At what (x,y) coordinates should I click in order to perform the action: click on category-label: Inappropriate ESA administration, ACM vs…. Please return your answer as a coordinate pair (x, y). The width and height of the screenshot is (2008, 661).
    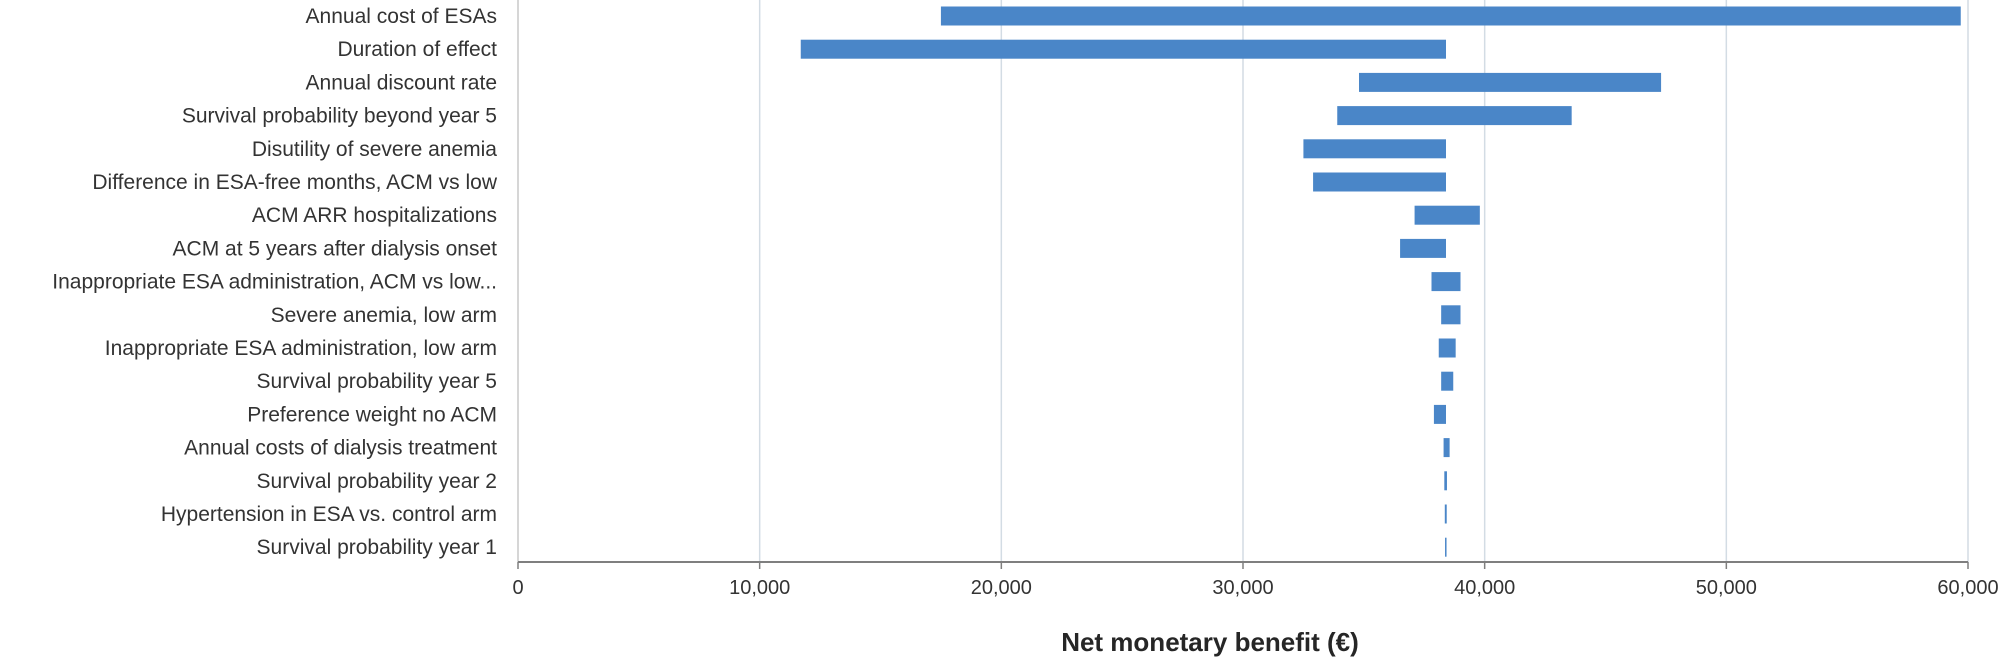
    Looking at the image, I should click on (274, 282).